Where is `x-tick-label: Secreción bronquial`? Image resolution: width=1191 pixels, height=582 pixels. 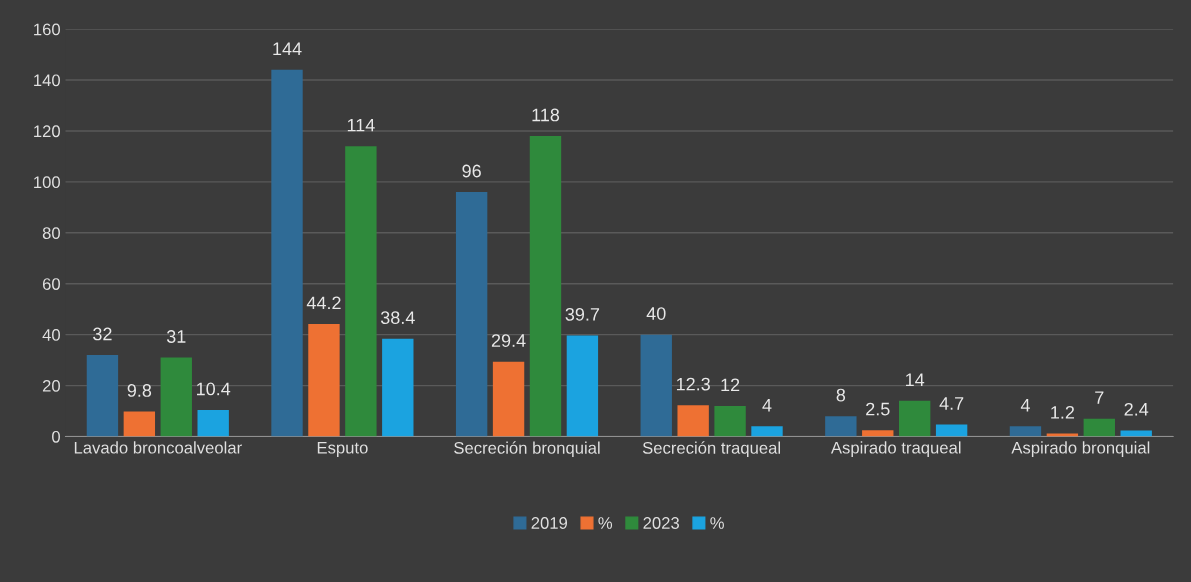
x-tick-label: Secreción bronquial is located at coordinates (527, 449).